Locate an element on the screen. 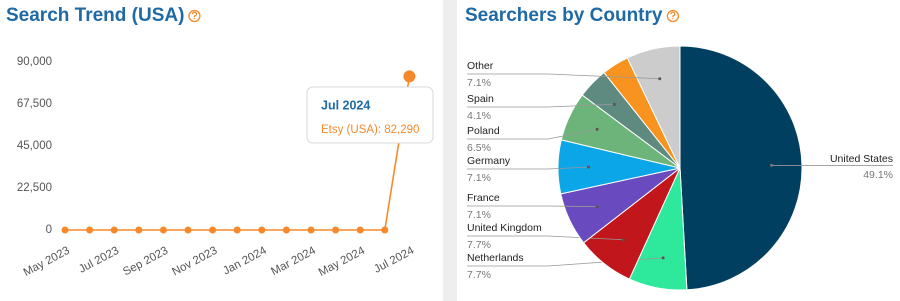 The height and width of the screenshot is (301, 900). slice-label: Germany is located at coordinates (489, 161).